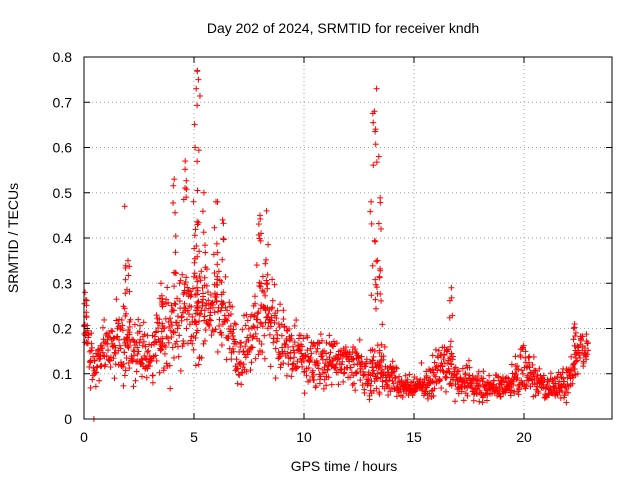 Image resolution: width=640 pixels, height=480 pixels. I want to click on x-tick-label: 15, so click(414, 437).